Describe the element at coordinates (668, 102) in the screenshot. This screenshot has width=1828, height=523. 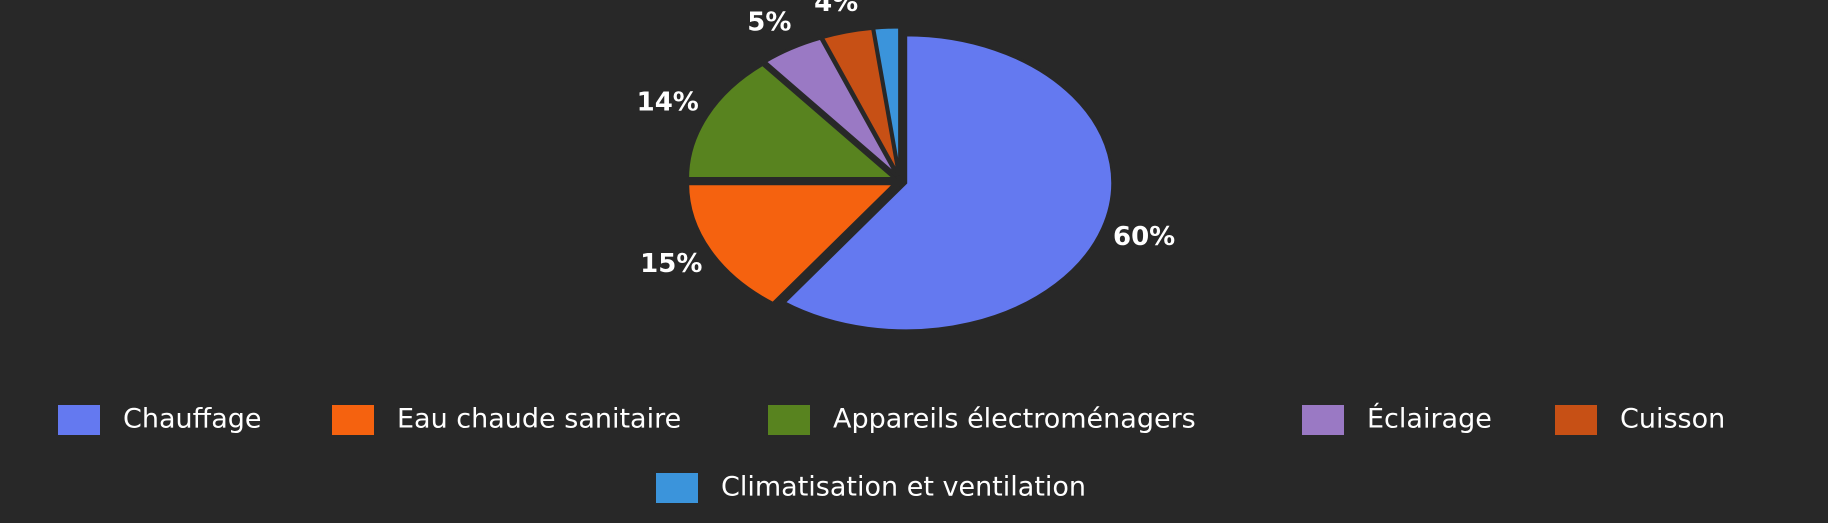
I see `data-label: 14%` at that location.